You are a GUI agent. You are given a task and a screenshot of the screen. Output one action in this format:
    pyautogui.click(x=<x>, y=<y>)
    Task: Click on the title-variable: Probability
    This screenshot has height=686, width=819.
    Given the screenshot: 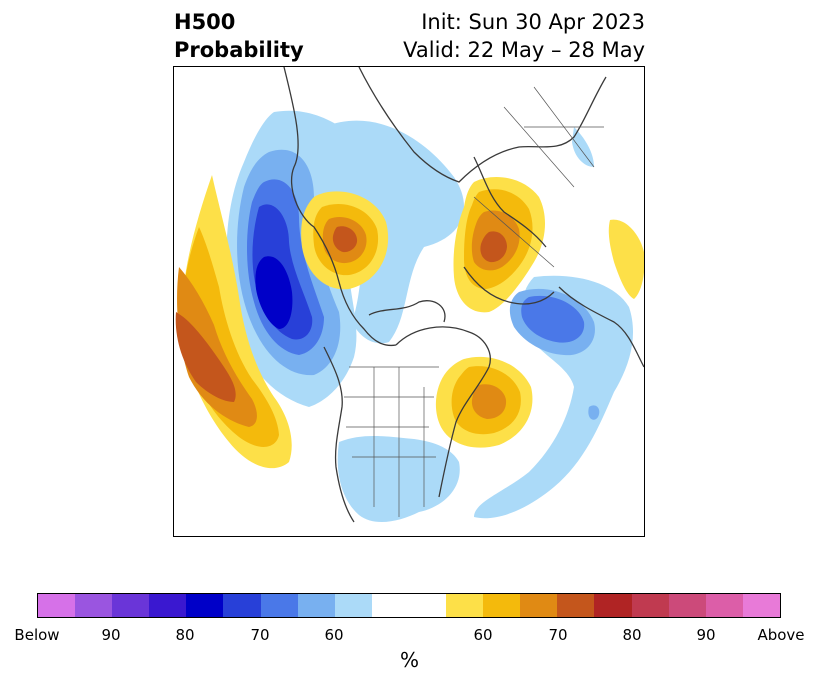 What is the action you would take?
    pyautogui.click(x=239, y=50)
    